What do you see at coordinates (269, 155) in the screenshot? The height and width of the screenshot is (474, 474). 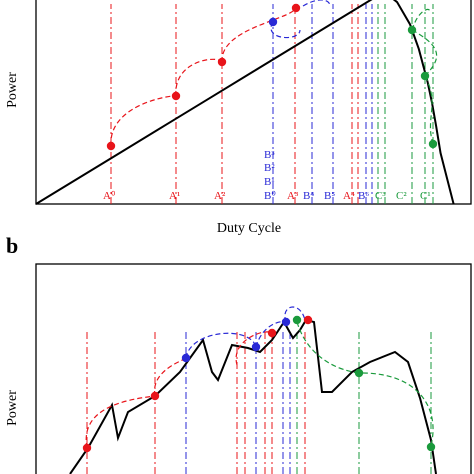 I see `panel-a-tick-label: B³` at bounding box center [269, 155].